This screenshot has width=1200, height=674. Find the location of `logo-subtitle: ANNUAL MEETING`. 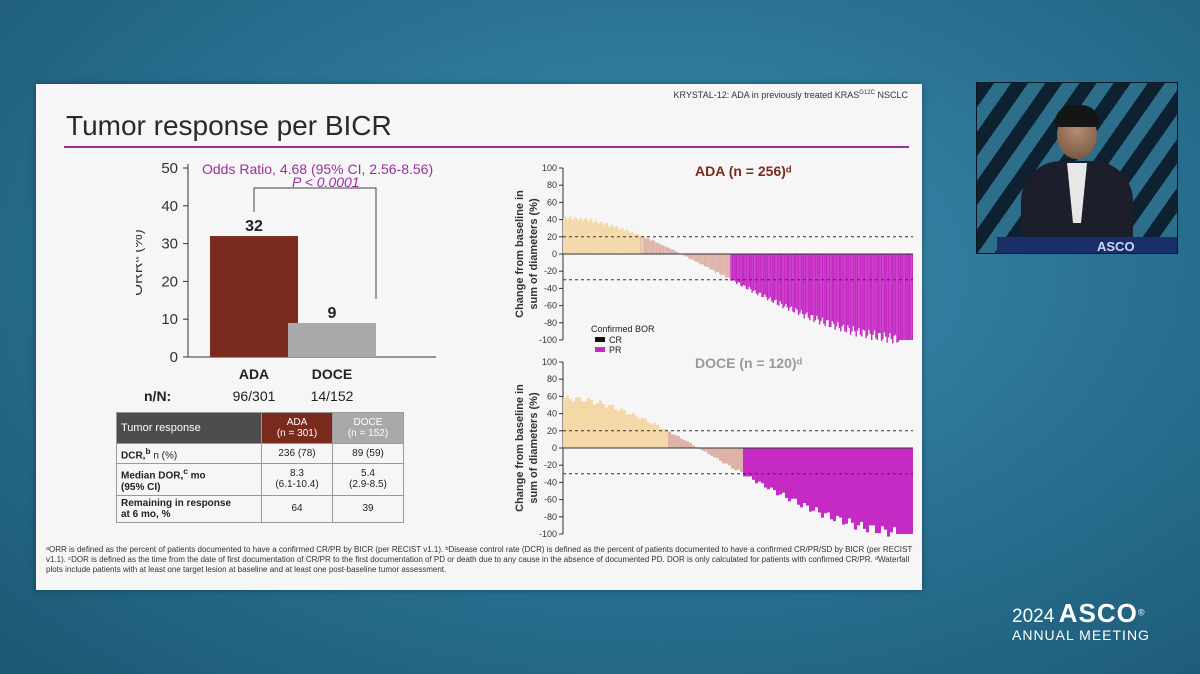

logo-subtitle: ANNUAL MEETING is located at coordinates (1081, 635).